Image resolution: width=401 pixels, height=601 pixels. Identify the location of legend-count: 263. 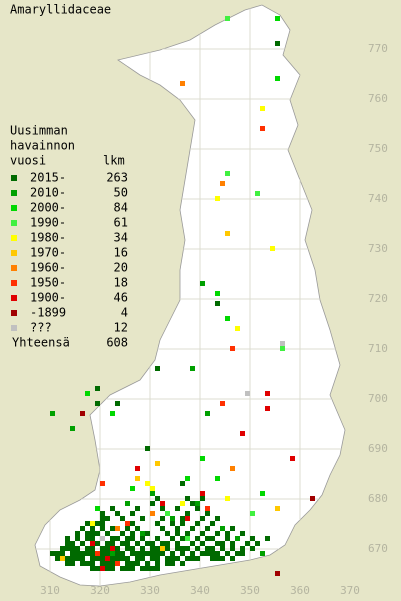
(117, 178).